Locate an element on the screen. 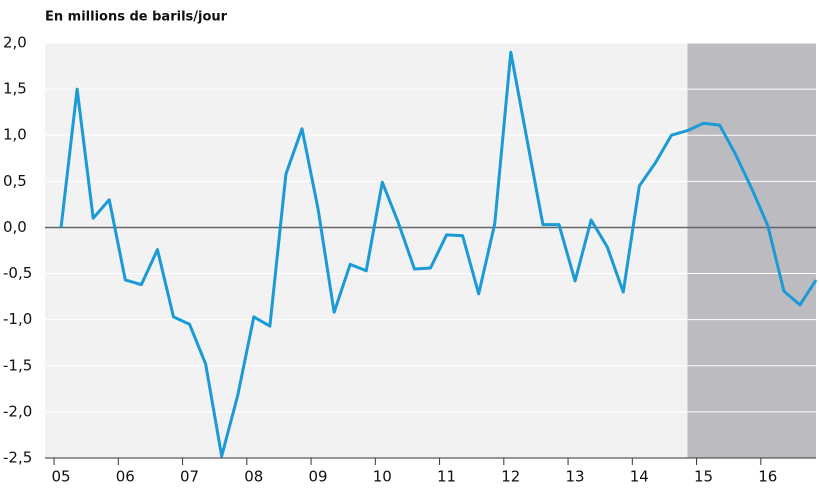 The image size is (819, 488). x-tick-label: 08 is located at coordinates (253, 477).